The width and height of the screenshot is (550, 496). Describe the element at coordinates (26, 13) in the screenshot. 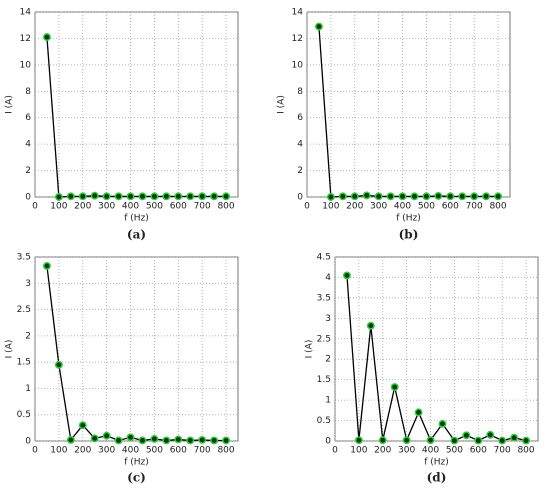

I see `y-tick-label: 14` at that location.